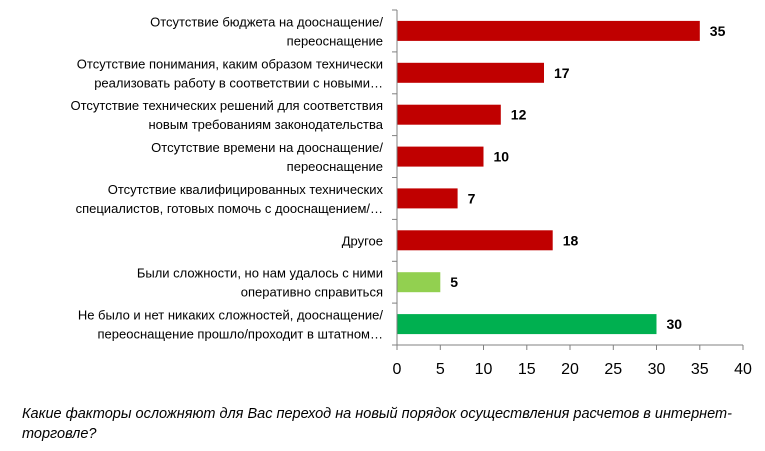 This screenshot has height=451, width=765. What do you see at coordinates (484, 369) in the screenshot?
I see `x-tick-label-2: 10` at bounding box center [484, 369].